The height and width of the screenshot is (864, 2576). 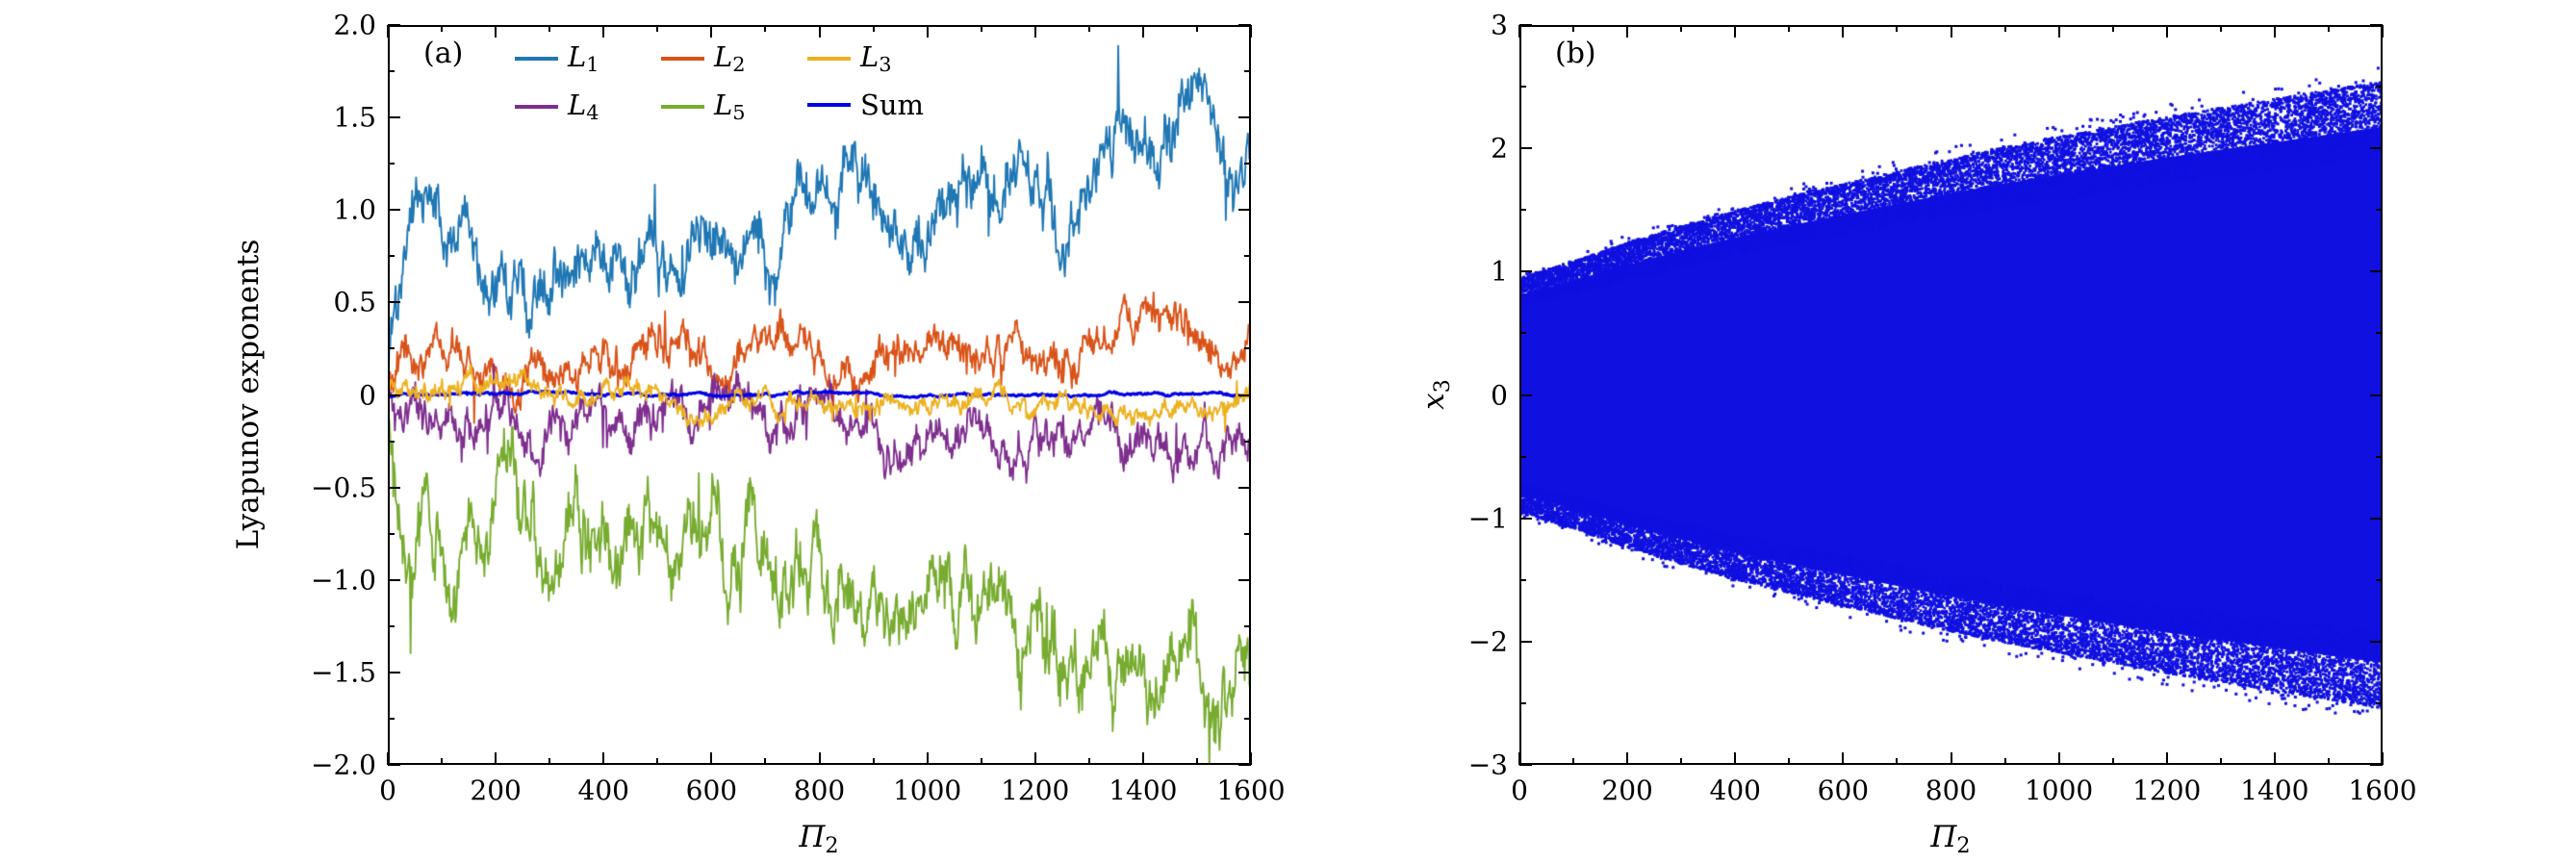 What do you see at coordinates (818, 839) in the screenshot?
I see `panel-a-xlabel: Π2` at bounding box center [818, 839].